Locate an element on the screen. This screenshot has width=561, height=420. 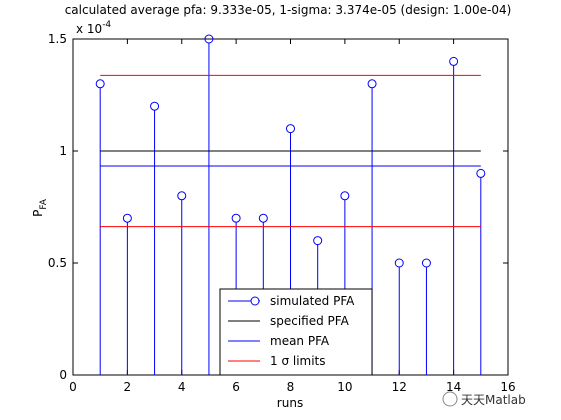
y-tick-label: 1 is located at coordinates (63, 151).